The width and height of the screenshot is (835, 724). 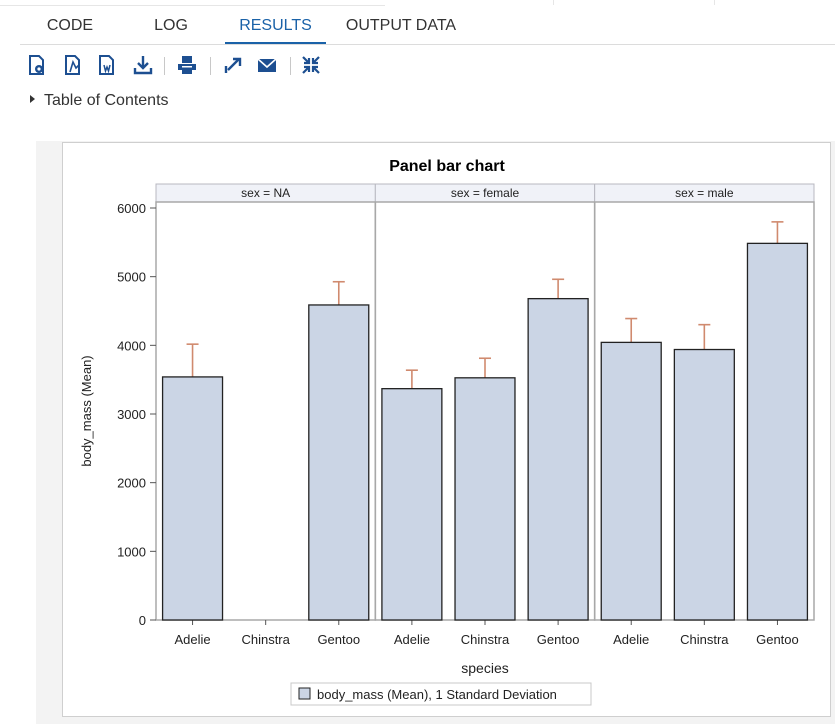 What do you see at coordinates (275, 26) in the screenshot?
I see `tab-results: RESULTS` at bounding box center [275, 26].